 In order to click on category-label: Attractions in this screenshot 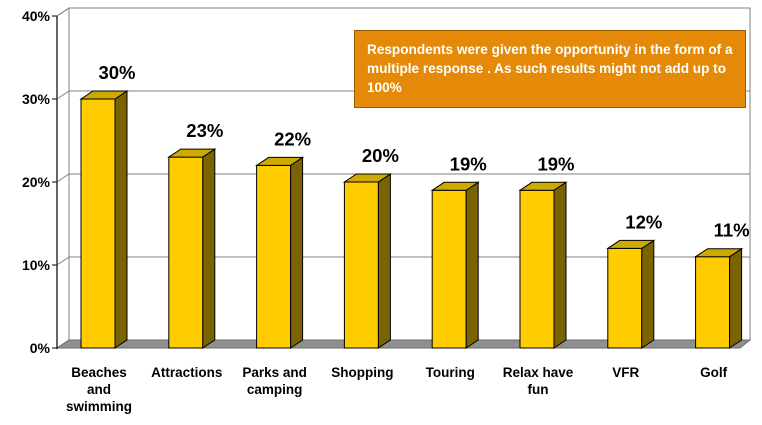, I will do `click(186, 372)`.